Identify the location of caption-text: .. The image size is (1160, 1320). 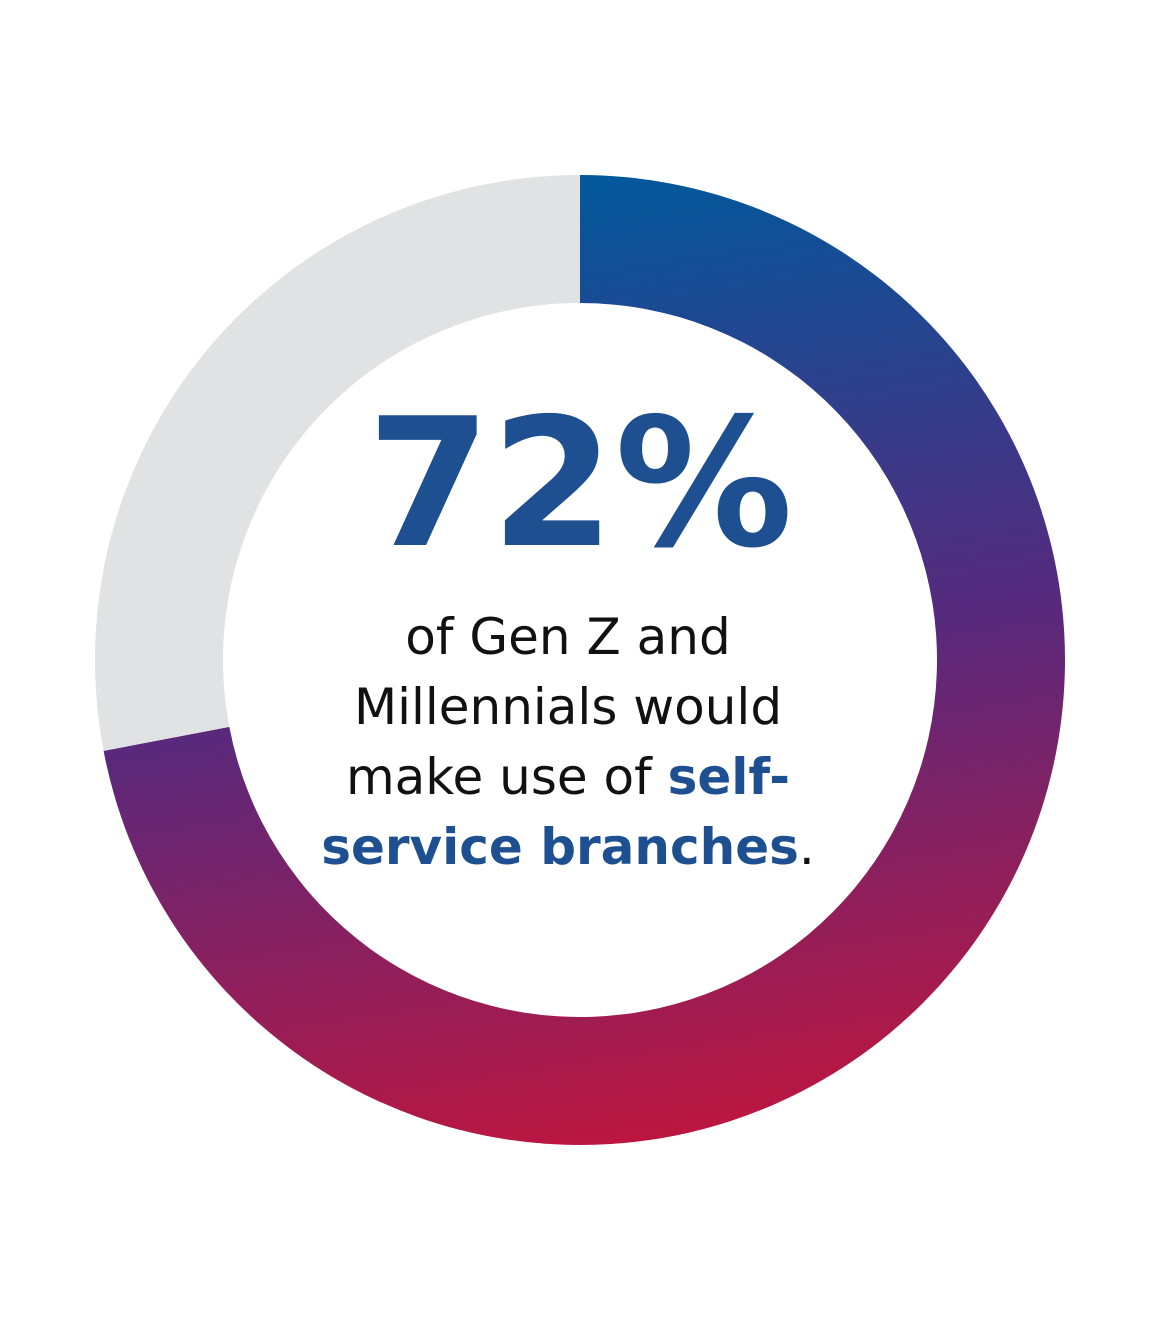
(807, 847).